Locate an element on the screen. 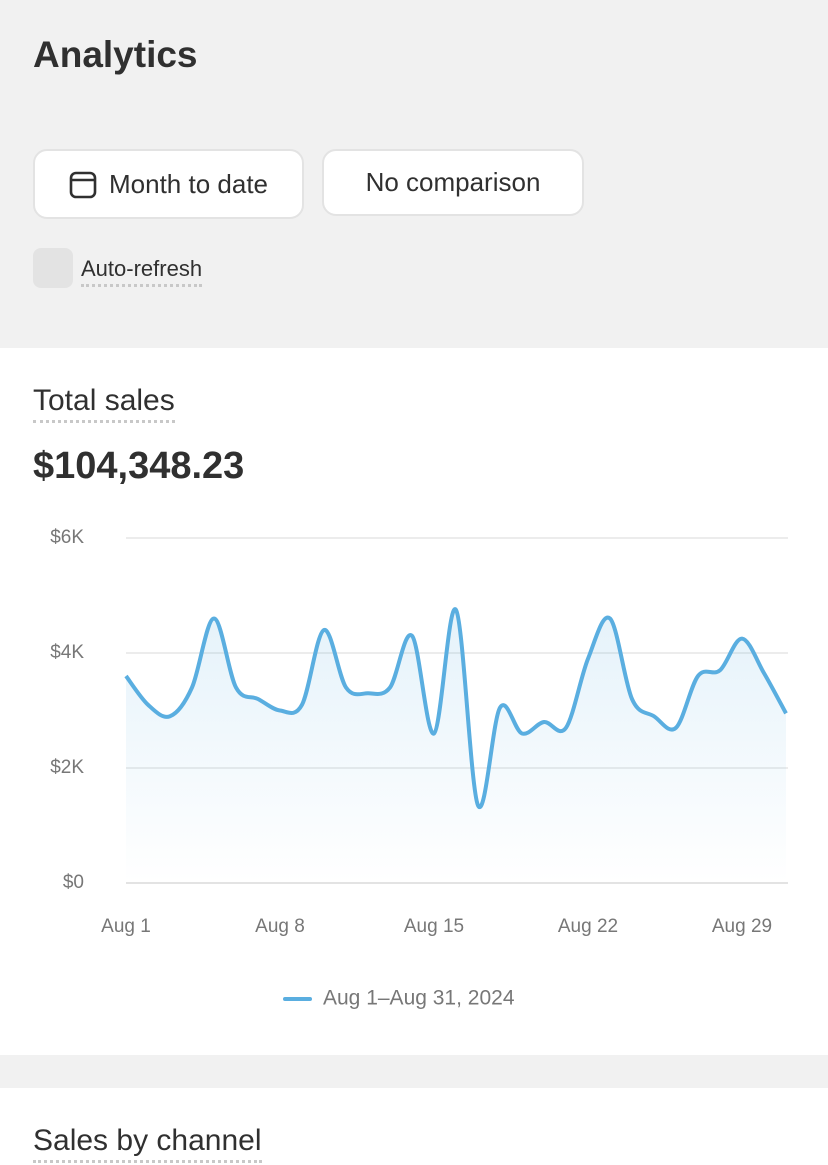 The image size is (828, 1165). x-tick-label: Aug 29 is located at coordinates (742, 926).